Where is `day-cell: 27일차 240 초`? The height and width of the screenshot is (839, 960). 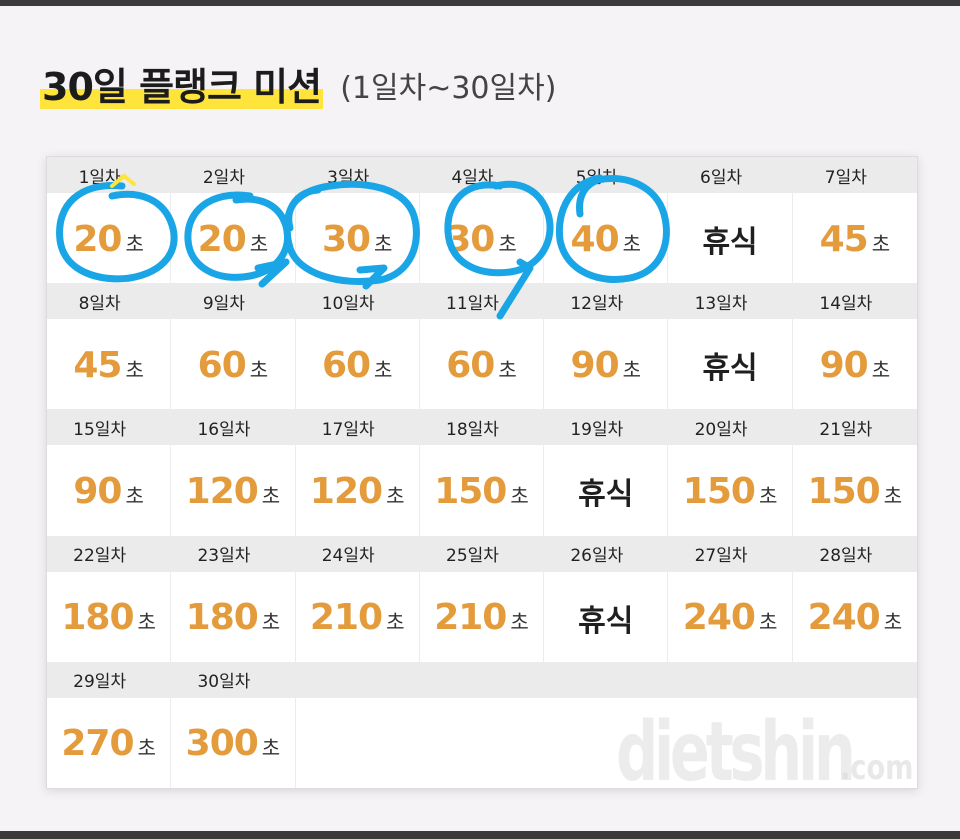
day-cell: 27일차 240 초 is located at coordinates (730, 598).